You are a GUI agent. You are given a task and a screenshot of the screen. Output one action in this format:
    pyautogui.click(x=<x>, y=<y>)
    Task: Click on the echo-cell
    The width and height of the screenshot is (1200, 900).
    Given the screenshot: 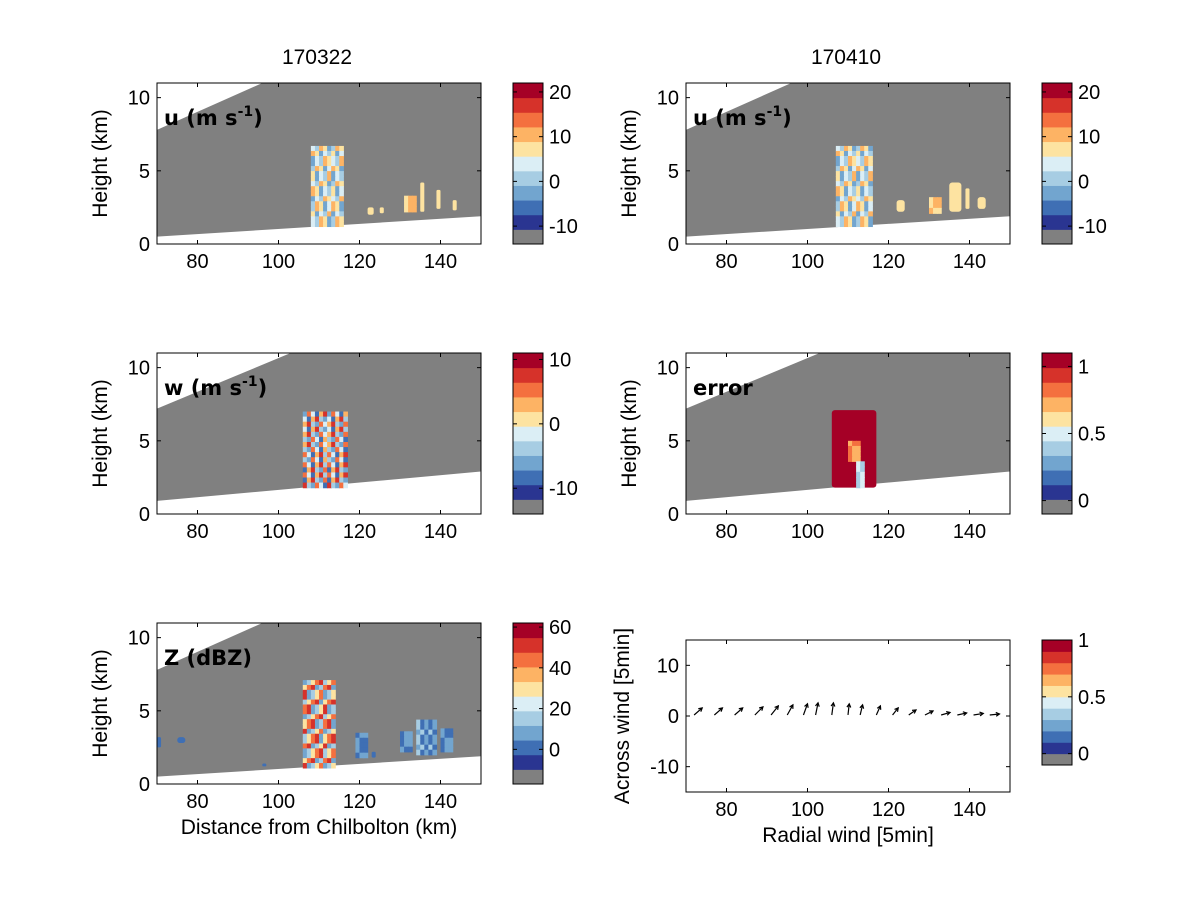 What is the action you would take?
    pyautogui.click(x=373, y=754)
    